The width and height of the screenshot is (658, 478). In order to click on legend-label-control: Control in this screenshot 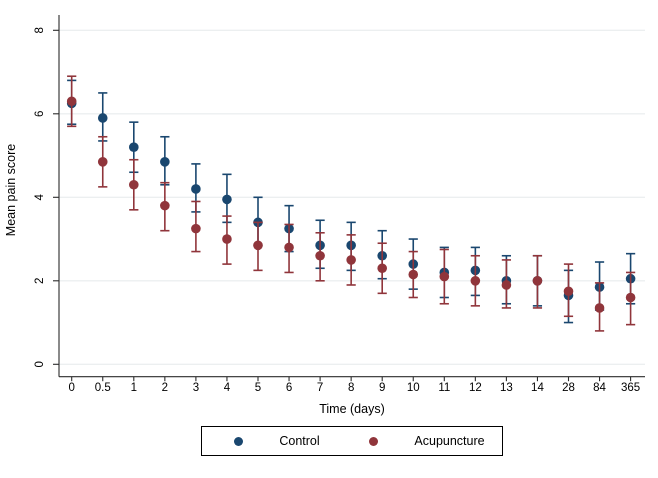, I will do `click(299, 441)`.